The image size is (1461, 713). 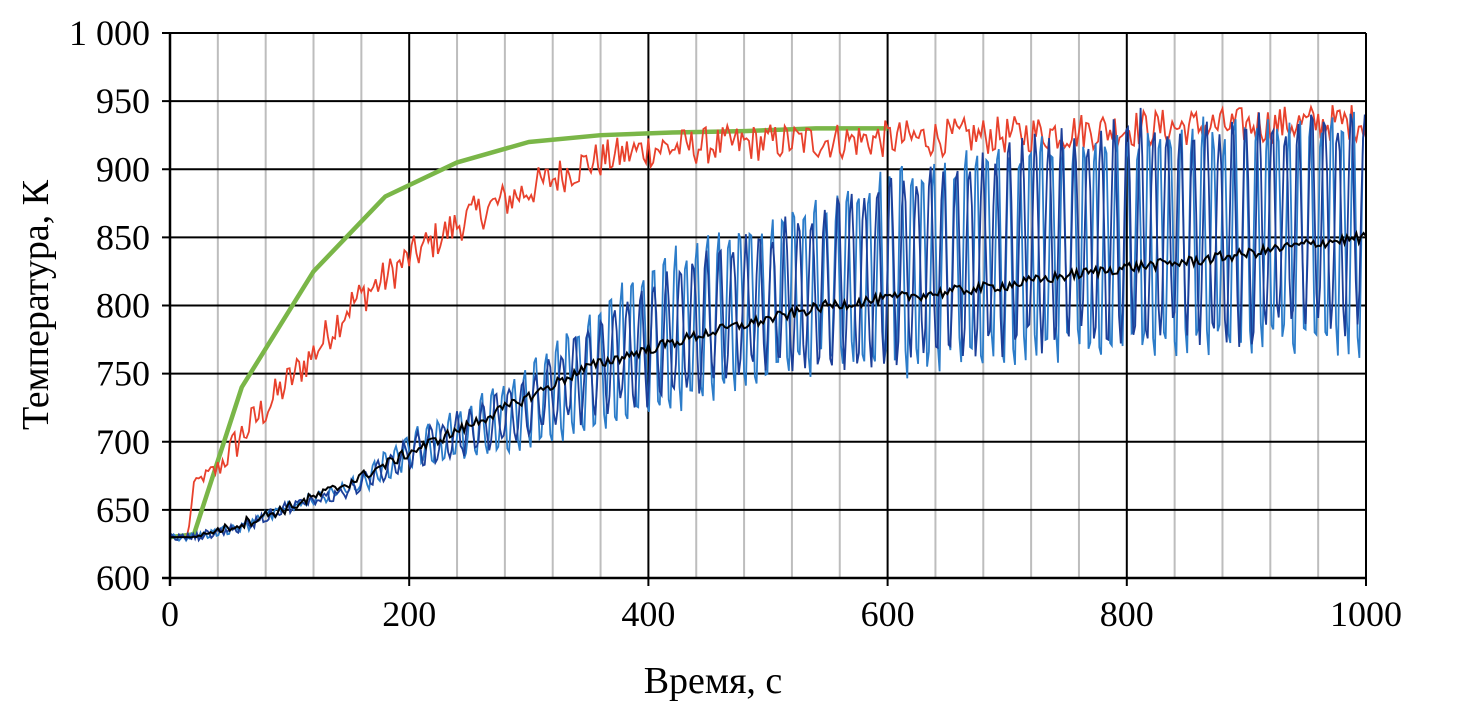 I want to click on x-tick-label: 0, so click(x=170, y=614).